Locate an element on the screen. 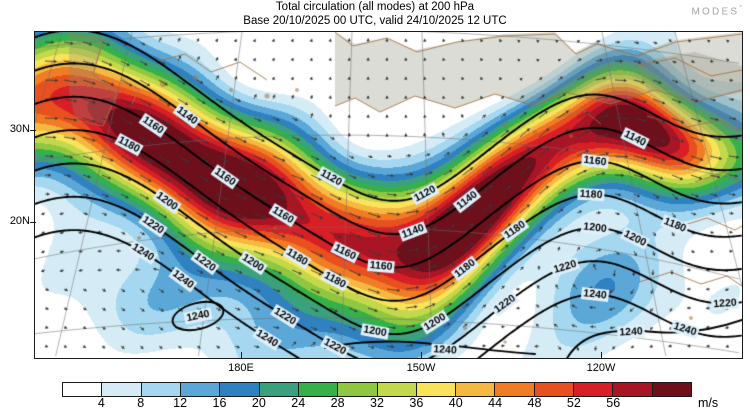 This screenshot has height=410, width=750. brand-text: MODES is located at coordinates (715, 12).